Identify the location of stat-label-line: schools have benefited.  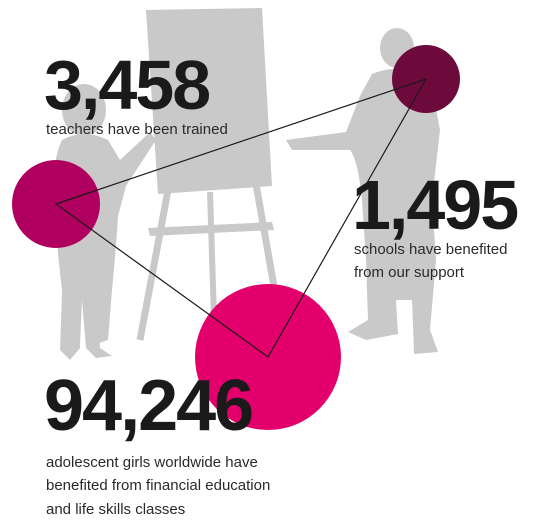
(431, 249).